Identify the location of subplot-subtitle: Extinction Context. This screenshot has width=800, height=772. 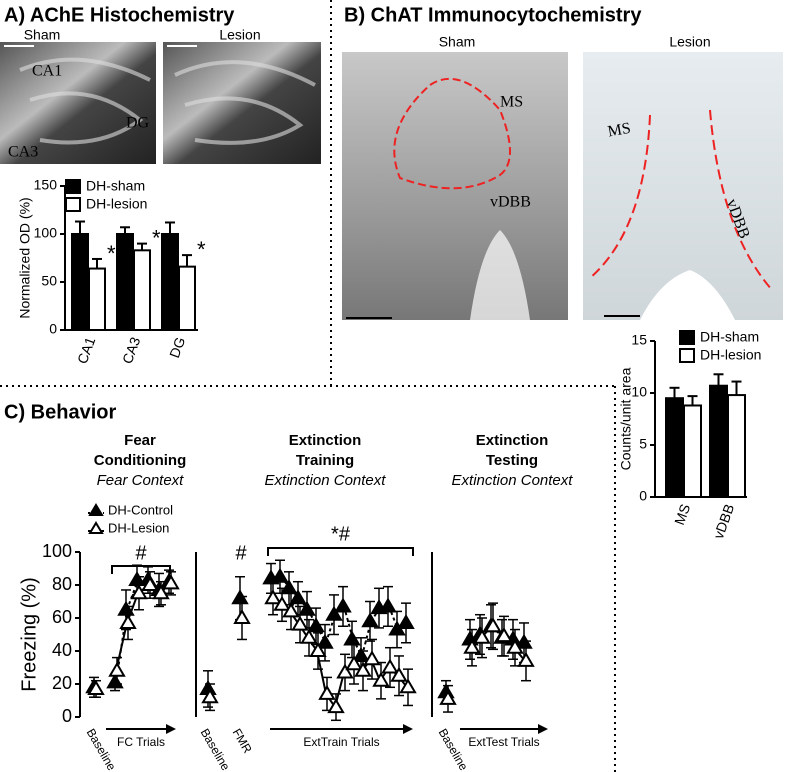
(326, 480).